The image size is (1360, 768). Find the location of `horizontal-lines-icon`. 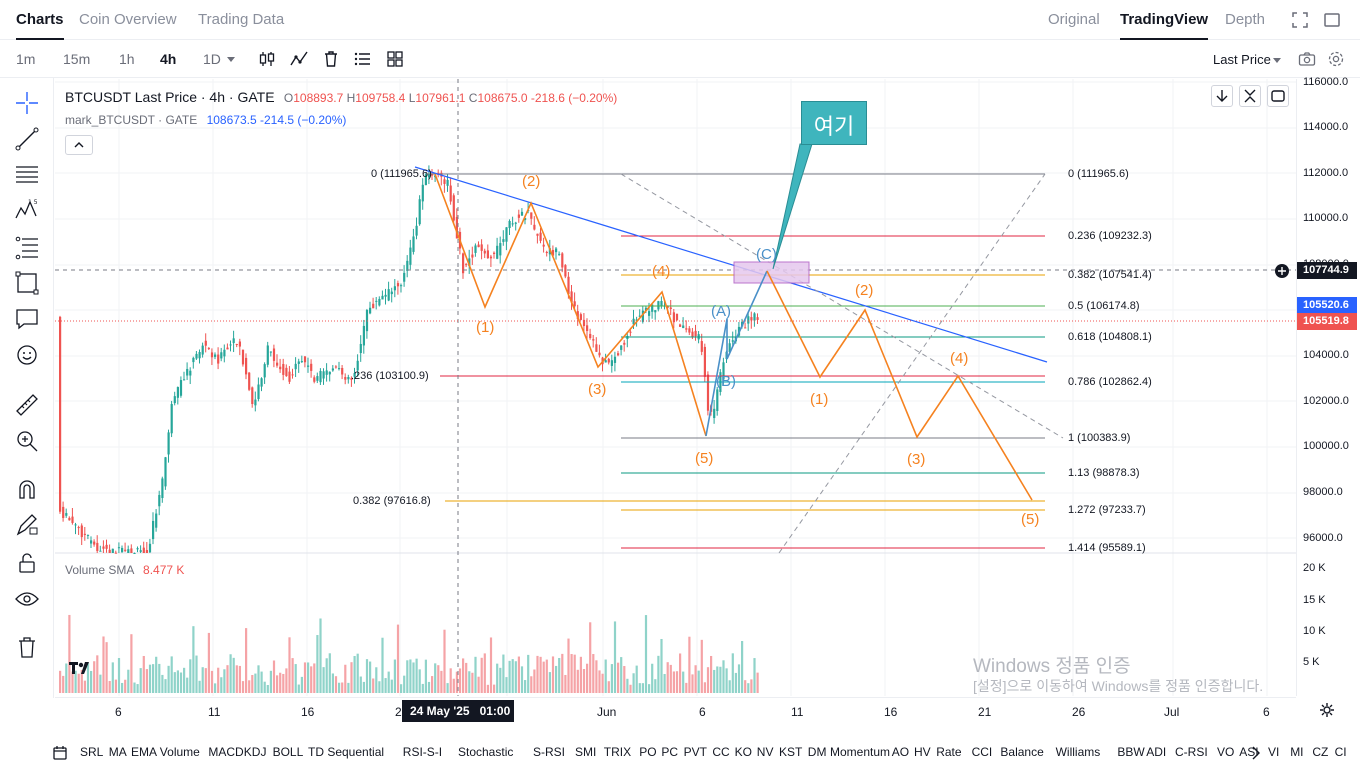

horizontal-lines-icon is located at coordinates (27, 175).